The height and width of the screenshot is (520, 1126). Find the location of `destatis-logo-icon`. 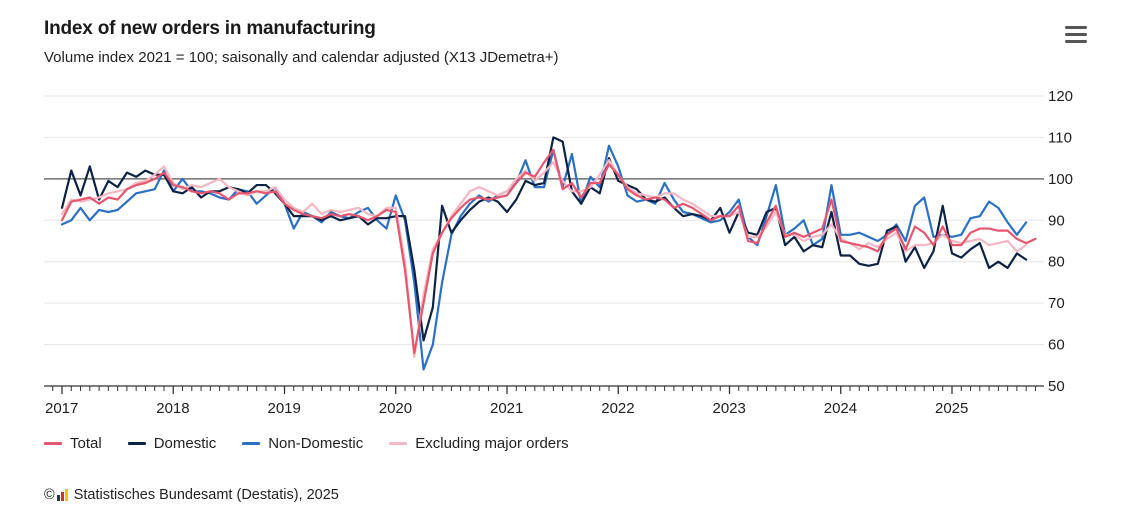

destatis-logo-icon is located at coordinates (62, 495).